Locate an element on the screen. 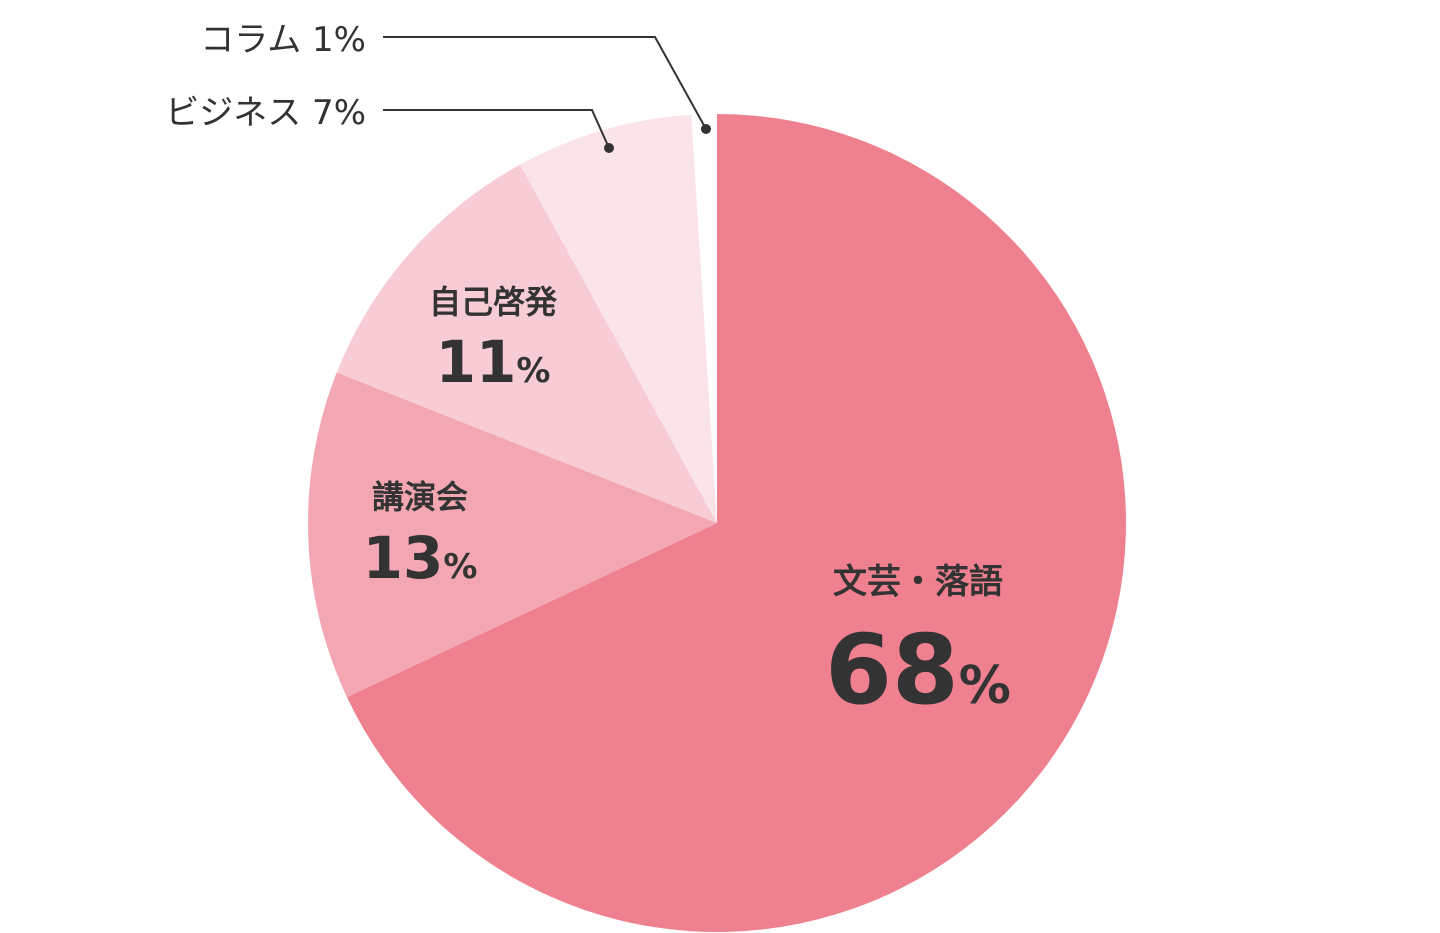 The height and width of the screenshot is (933, 1440). pie-slice-value-number-3: 11 is located at coordinates (476, 362).